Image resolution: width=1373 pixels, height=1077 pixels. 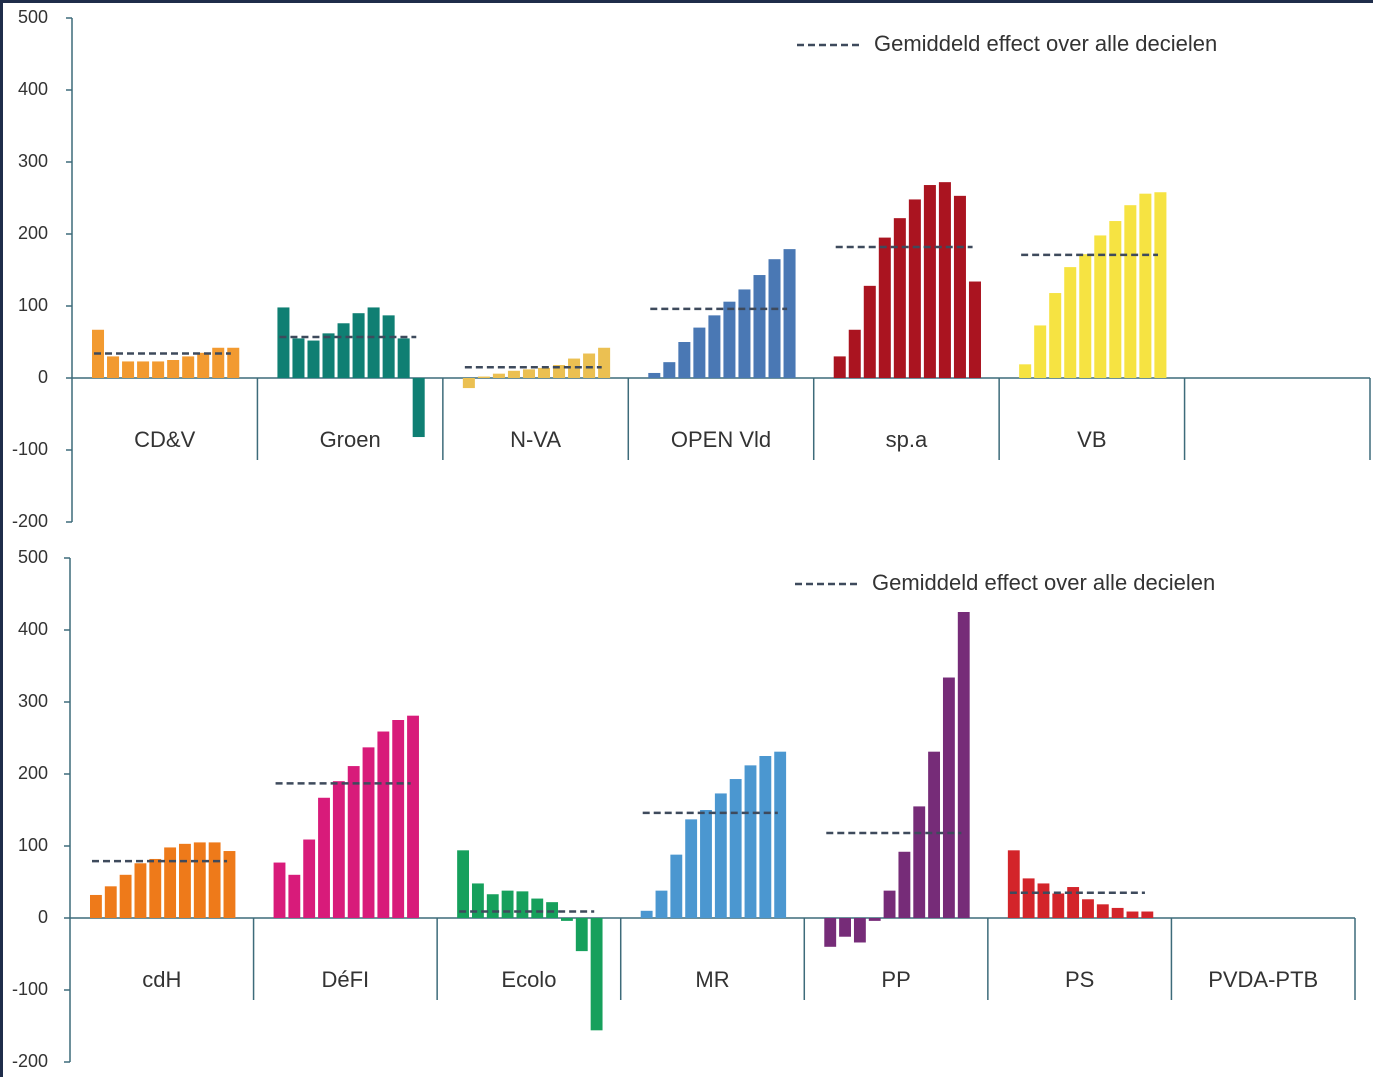 What do you see at coordinates (1091, 439) in the screenshot?
I see `category-label: VB` at bounding box center [1091, 439].